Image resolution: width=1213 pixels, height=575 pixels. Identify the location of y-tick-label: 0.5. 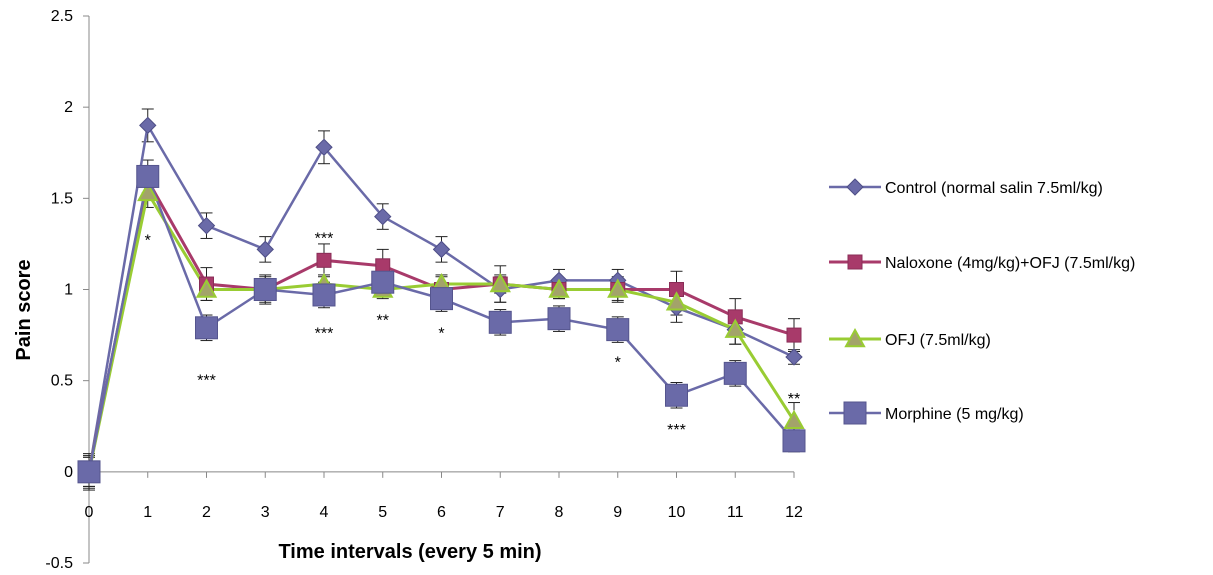
(62, 381).